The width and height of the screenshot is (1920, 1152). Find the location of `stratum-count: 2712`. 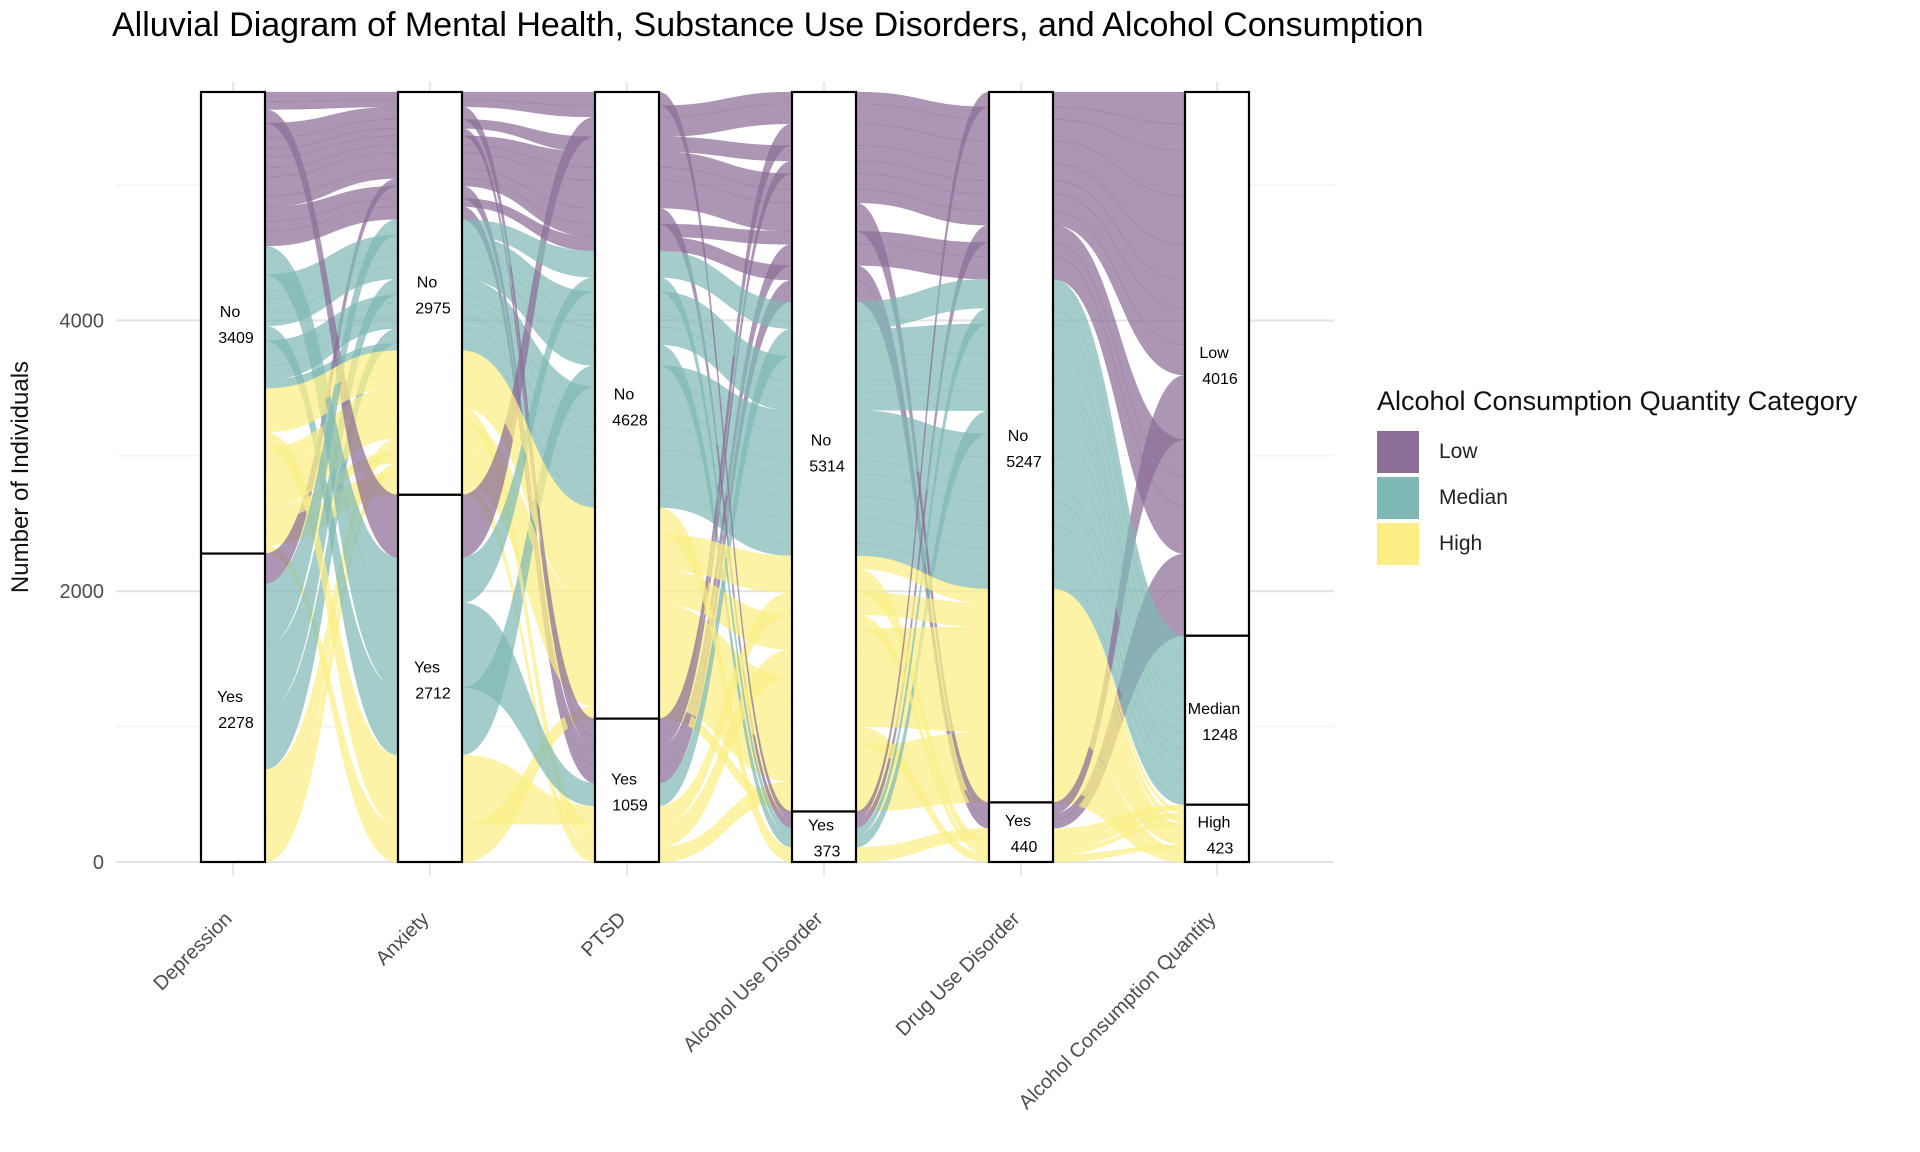

stratum-count: 2712 is located at coordinates (433, 693).